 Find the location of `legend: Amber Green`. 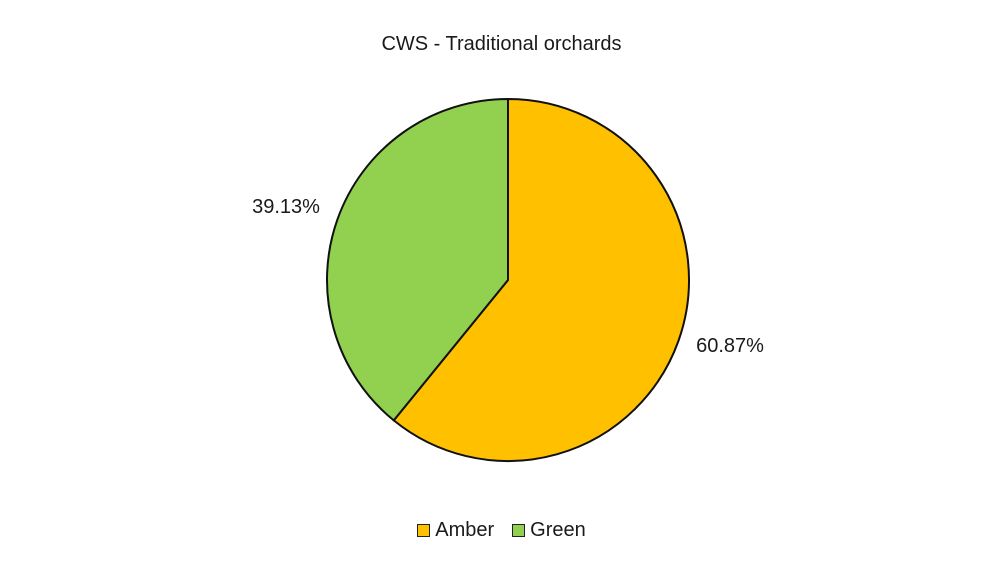

legend: Amber Green is located at coordinates (501, 530).